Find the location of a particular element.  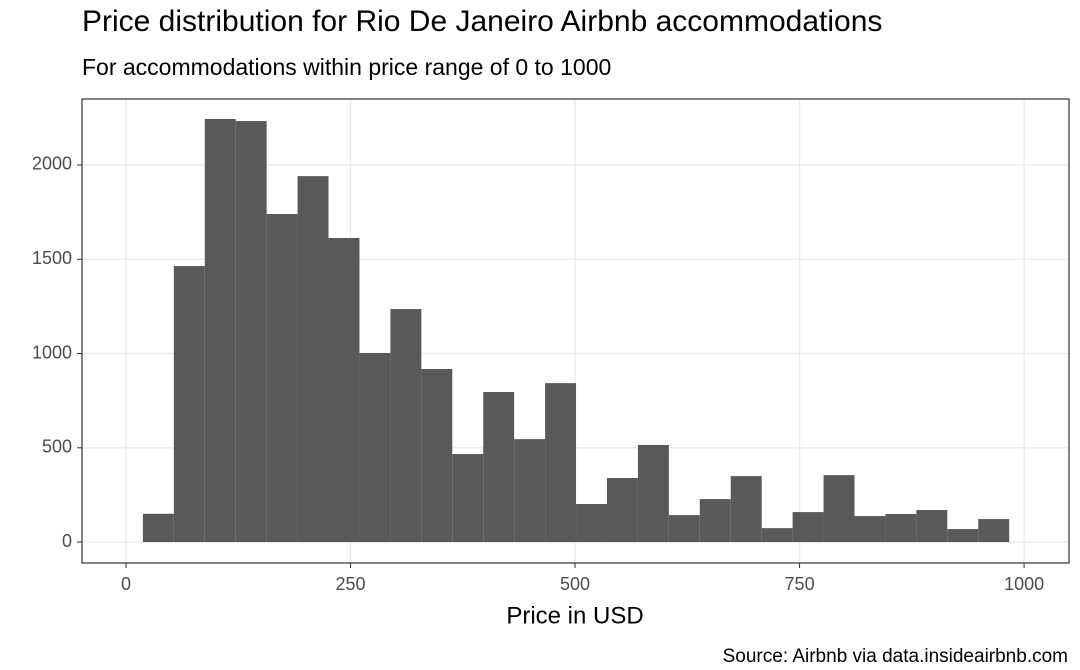

y-tick-label: 1500 is located at coordinates (52, 258).